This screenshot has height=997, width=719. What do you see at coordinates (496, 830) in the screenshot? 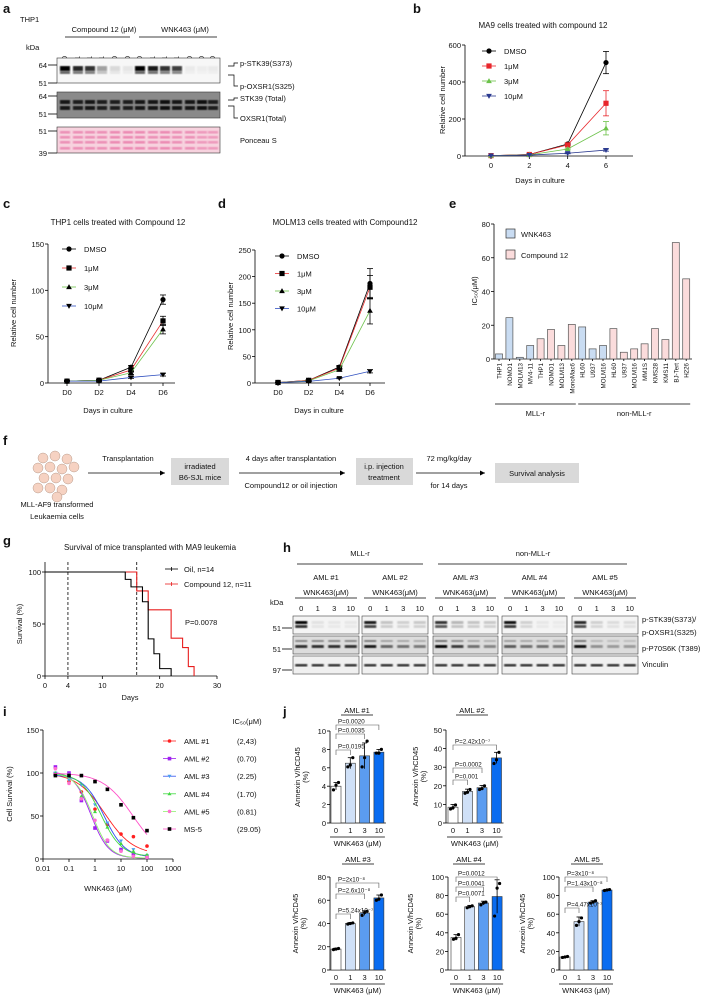
I see `x-tick-label: 10` at bounding box center [496, 830].